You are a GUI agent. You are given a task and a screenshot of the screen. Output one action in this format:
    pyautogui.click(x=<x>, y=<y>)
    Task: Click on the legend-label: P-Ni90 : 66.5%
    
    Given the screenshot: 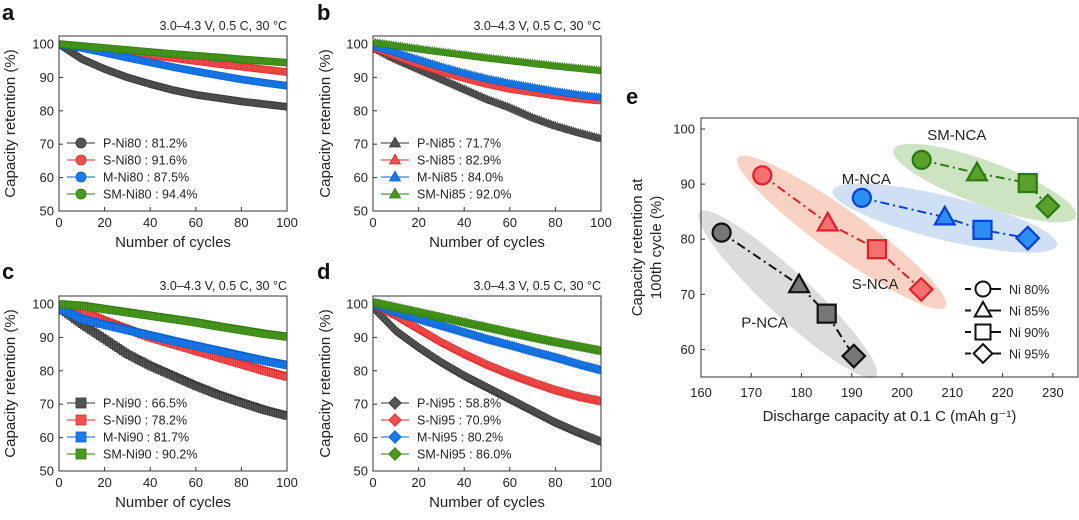 What is the action you would take?
    pyautogui.click(x=145, y=404)
    